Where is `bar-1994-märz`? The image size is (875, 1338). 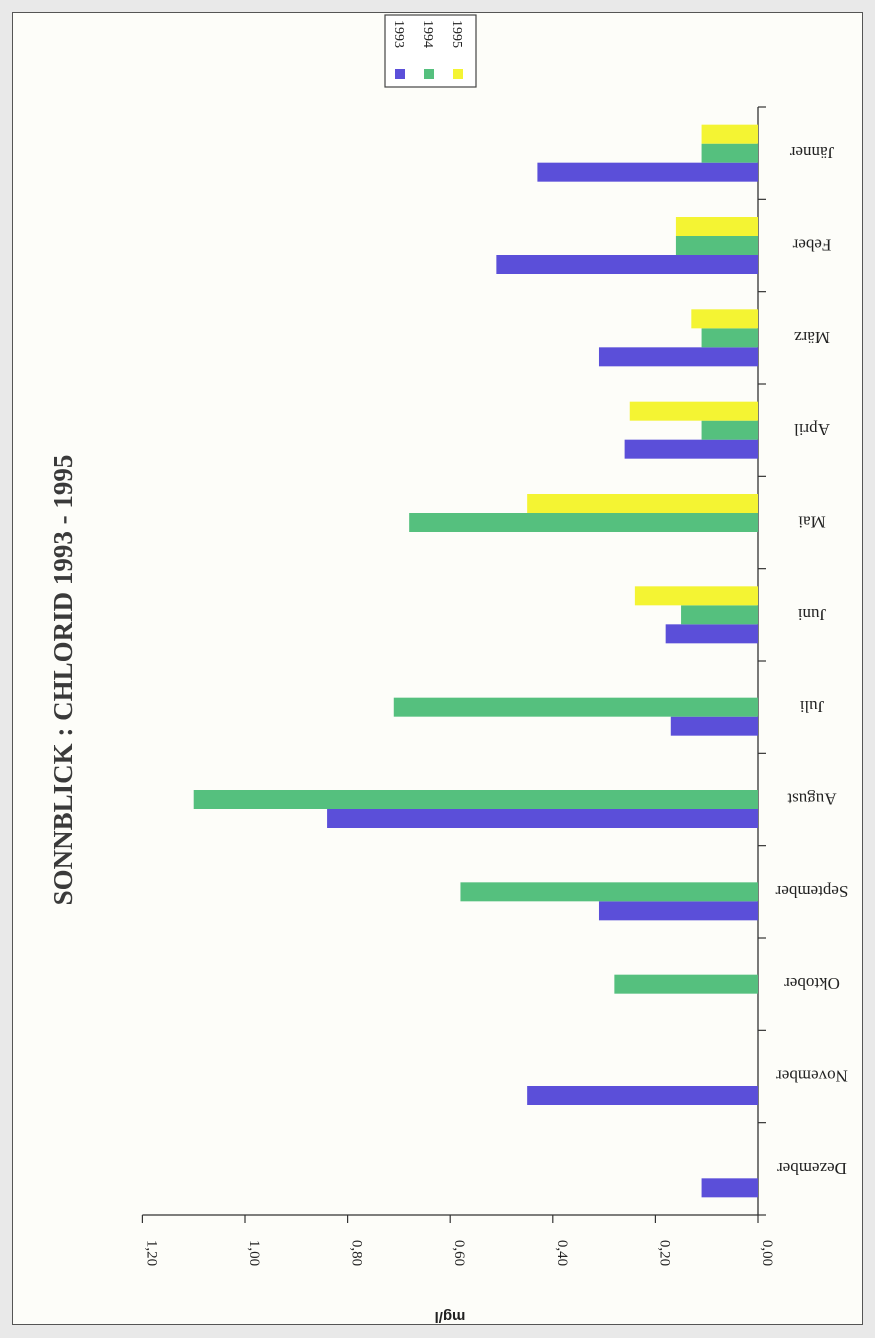
bar-1994-märz is located at coordinates (729, 338).